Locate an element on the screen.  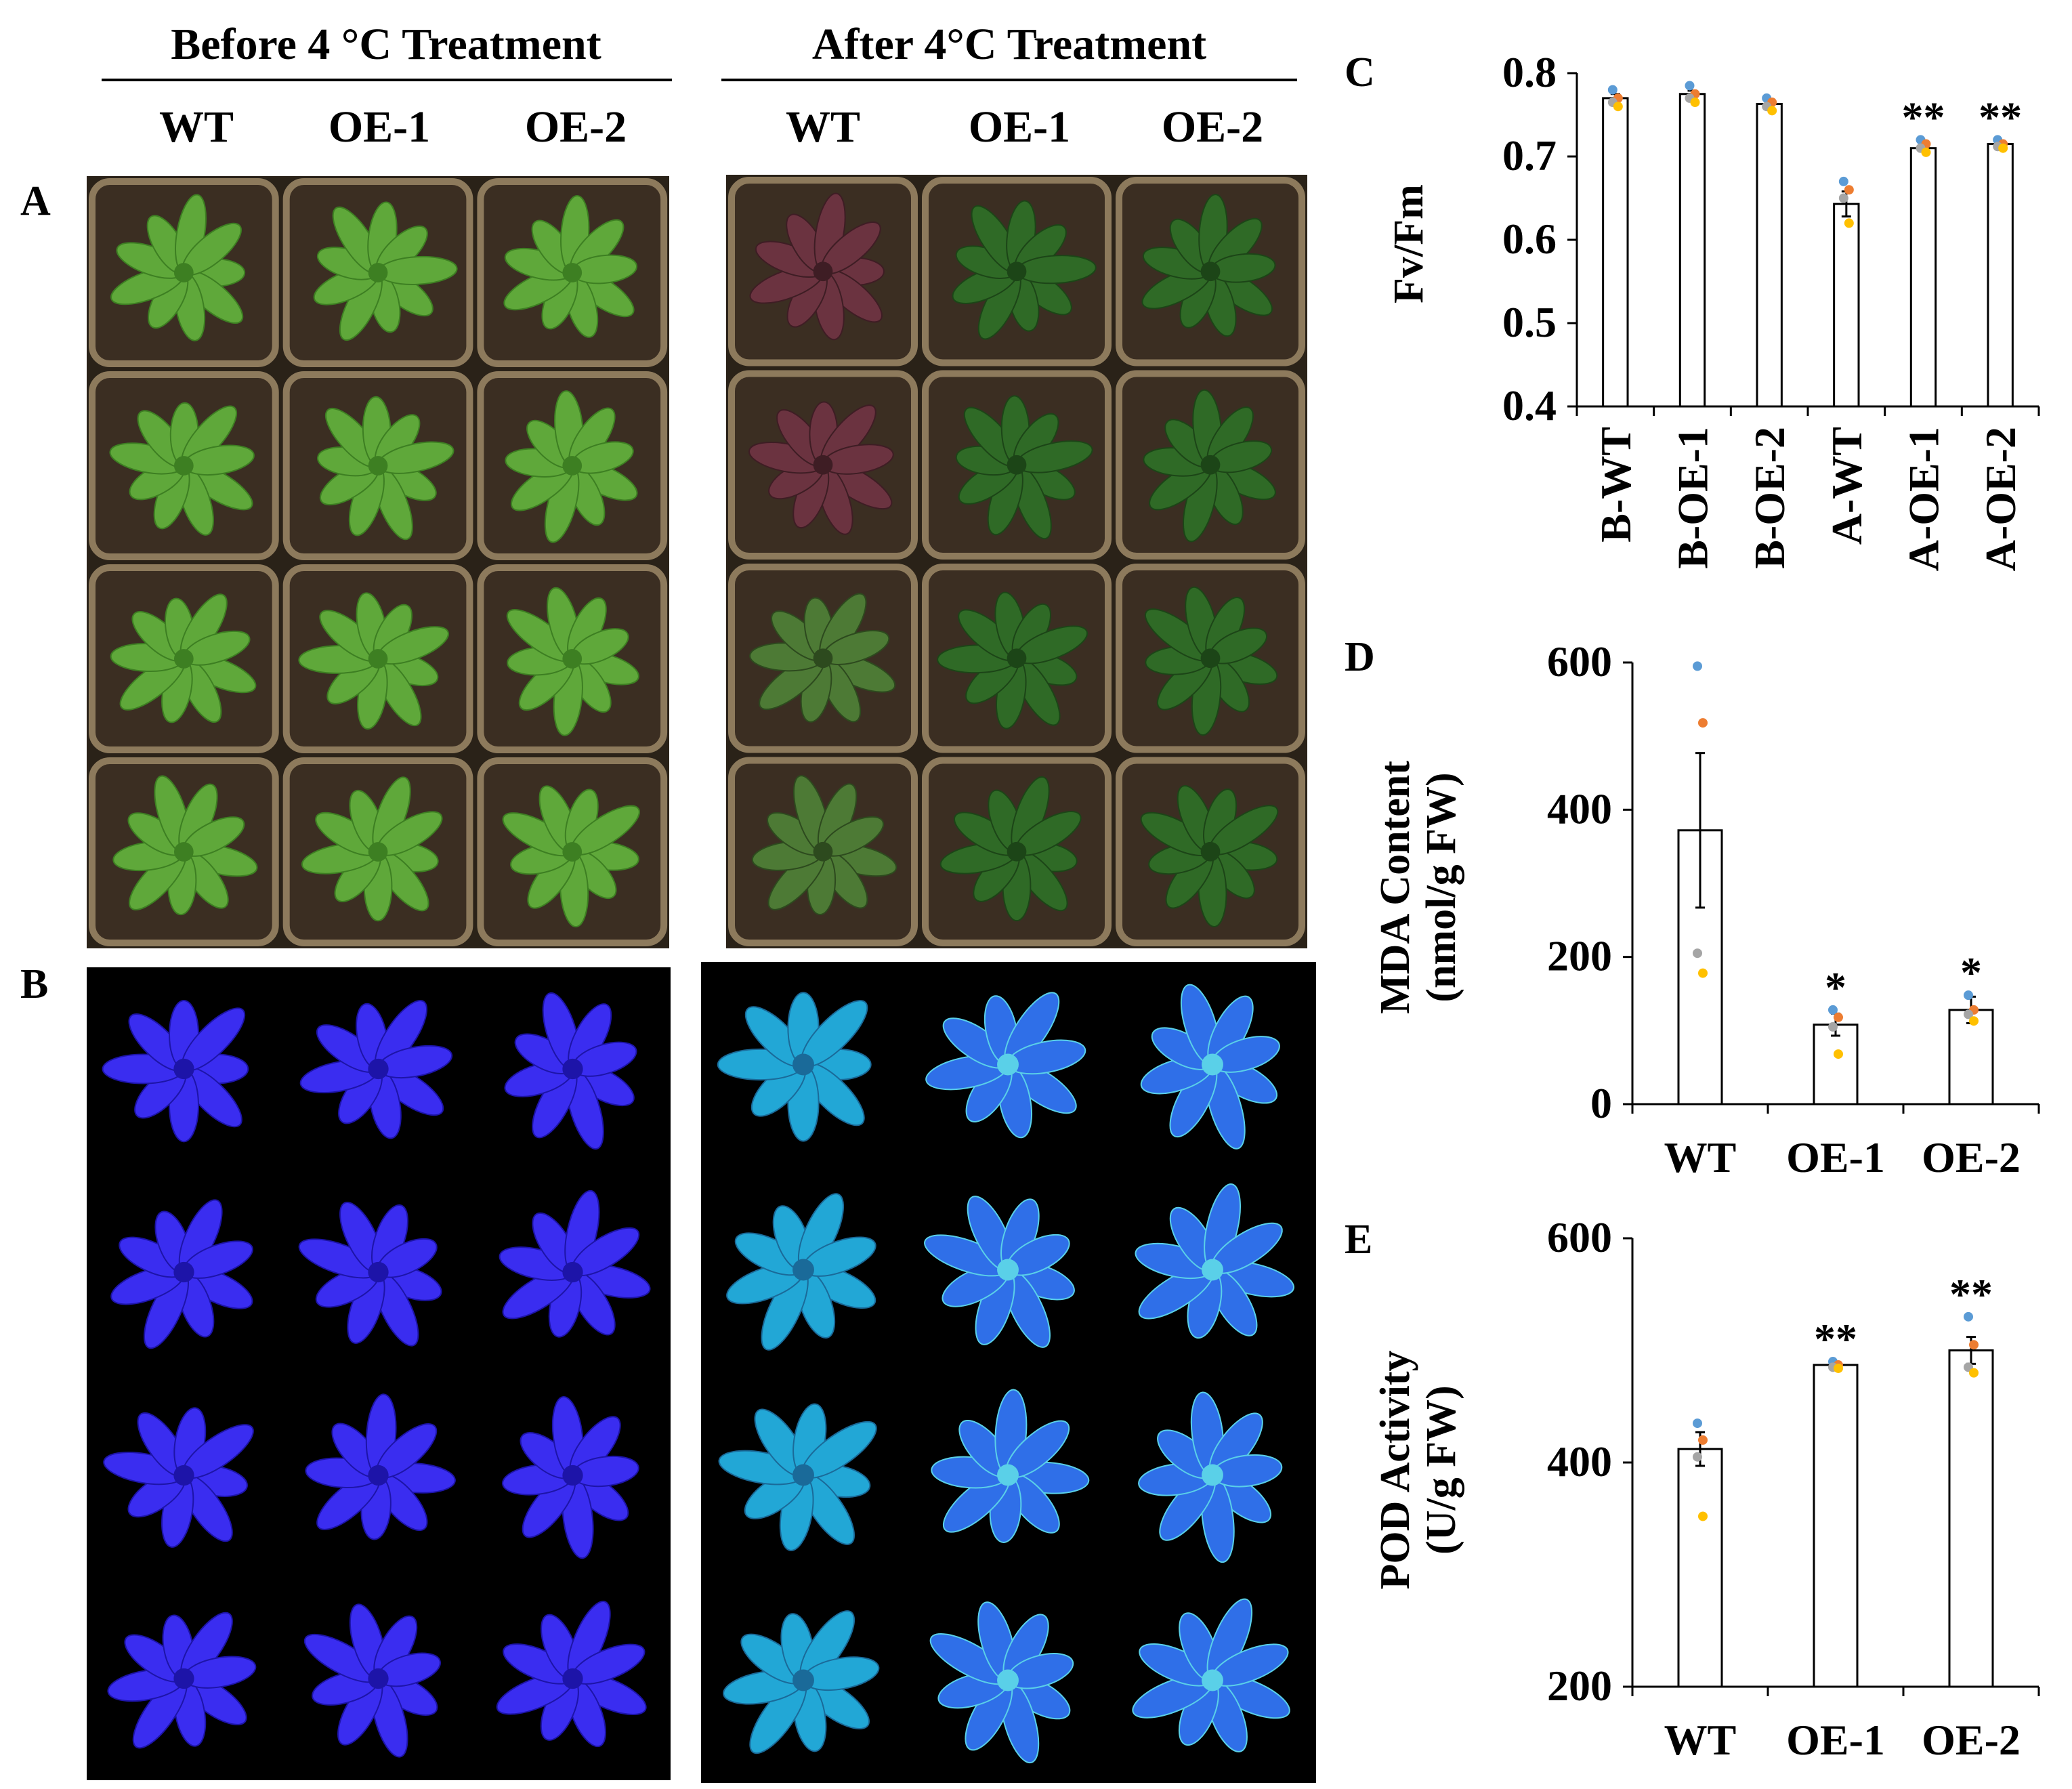
y-axis-label: (U/g FW) is located at coordinates (1441, 1470).